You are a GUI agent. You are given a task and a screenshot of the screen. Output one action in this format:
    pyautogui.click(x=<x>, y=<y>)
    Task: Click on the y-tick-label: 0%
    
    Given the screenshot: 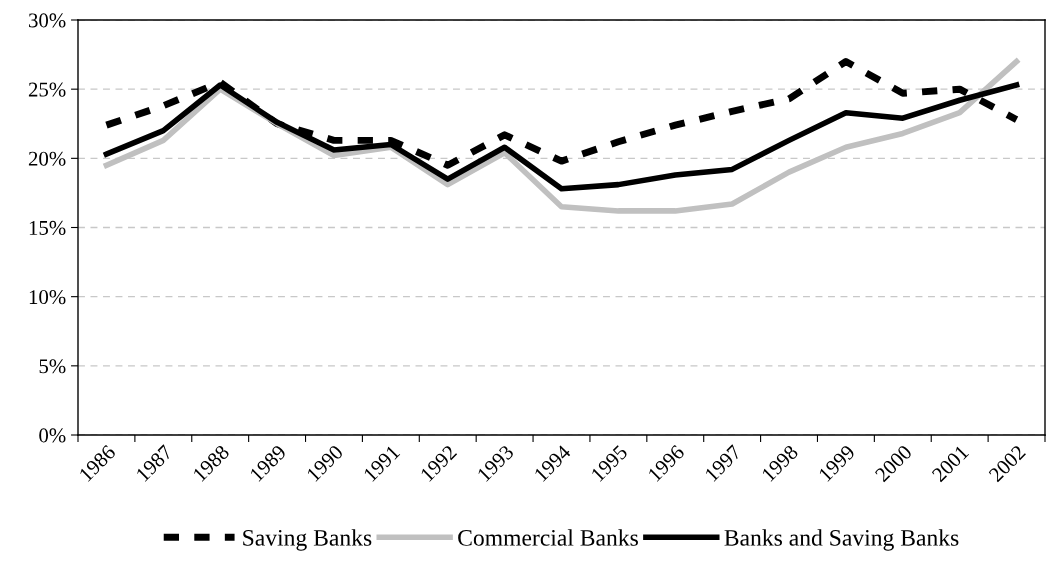 What is the action you would take?
    pyautogui.click(x=52, y=435)
    